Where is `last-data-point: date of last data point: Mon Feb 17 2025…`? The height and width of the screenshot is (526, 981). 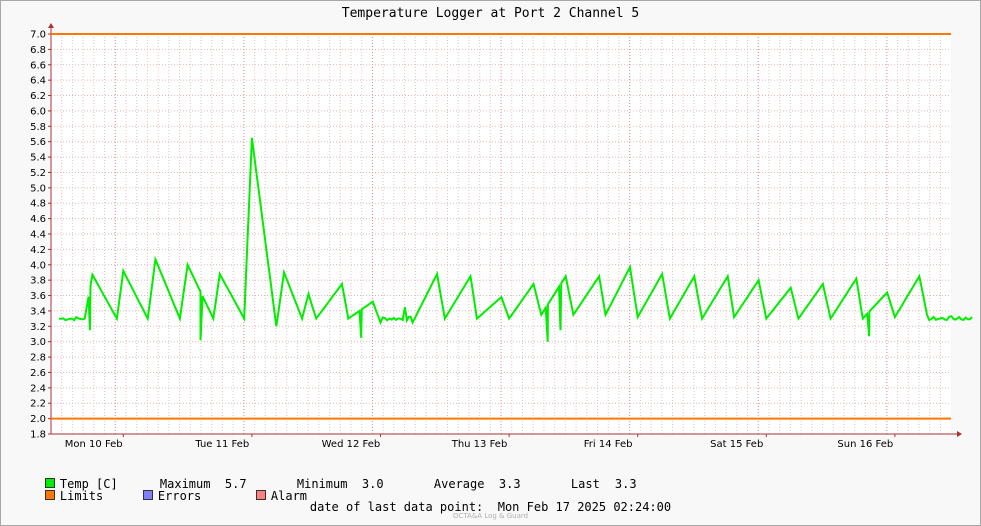
last-data-point: date of last data point: Mon Feb 17 2025… is located at coordinates (490, 507).